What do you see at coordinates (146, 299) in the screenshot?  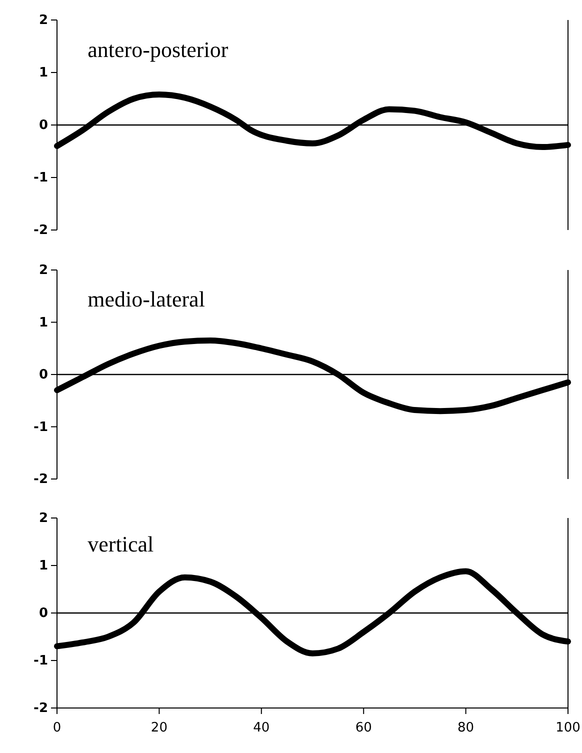 I see `text: medio-lateral` at bounding box center [146, 299].